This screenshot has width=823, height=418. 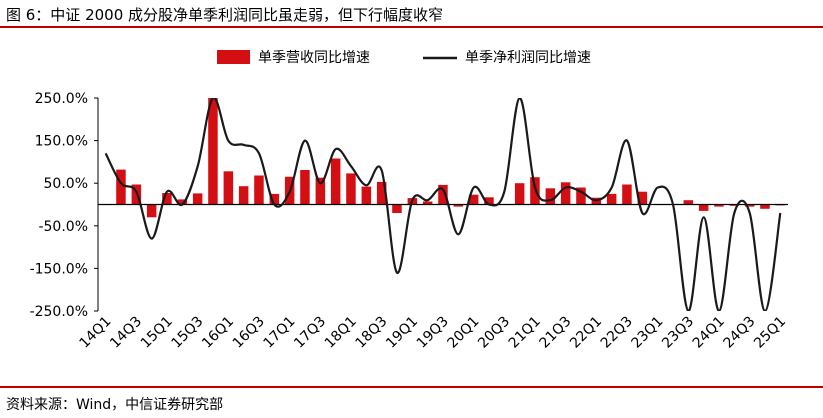 What do you see at coordinates (617, 333) in the screenshot?
I see `x-tick-label: 22Q3` at bounding box center [617, 333].